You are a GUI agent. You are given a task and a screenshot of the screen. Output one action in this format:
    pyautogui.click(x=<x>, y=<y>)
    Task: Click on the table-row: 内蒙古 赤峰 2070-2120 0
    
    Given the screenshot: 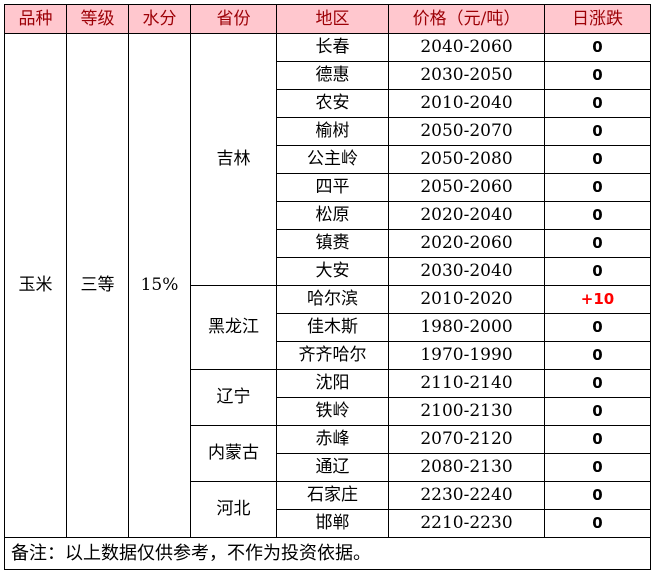 What is the action you would take?
    pyautogui.click(x=328, y=453)
    